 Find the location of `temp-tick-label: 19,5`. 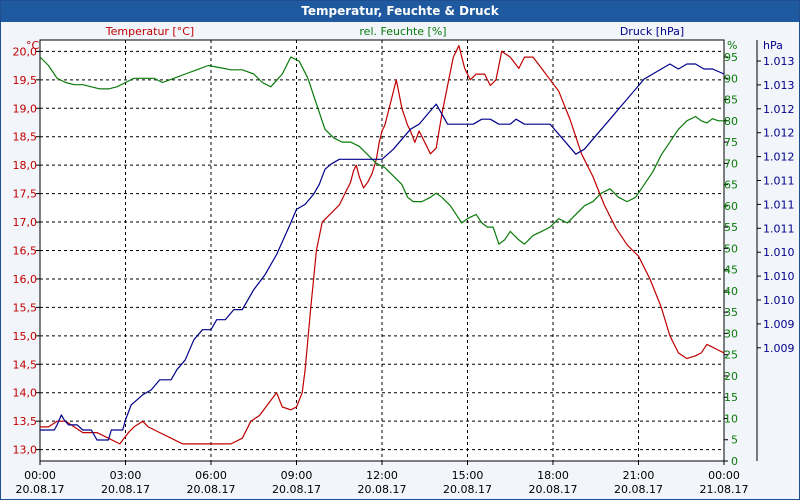

temp-tick-label: 19,5 is located at coordinates (25, 80).